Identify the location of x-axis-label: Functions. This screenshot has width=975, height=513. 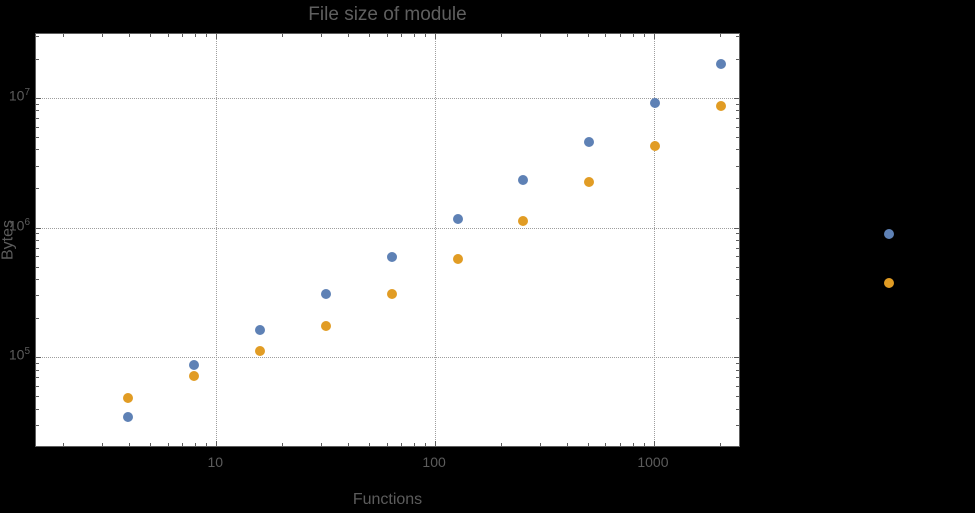
(387, 499).